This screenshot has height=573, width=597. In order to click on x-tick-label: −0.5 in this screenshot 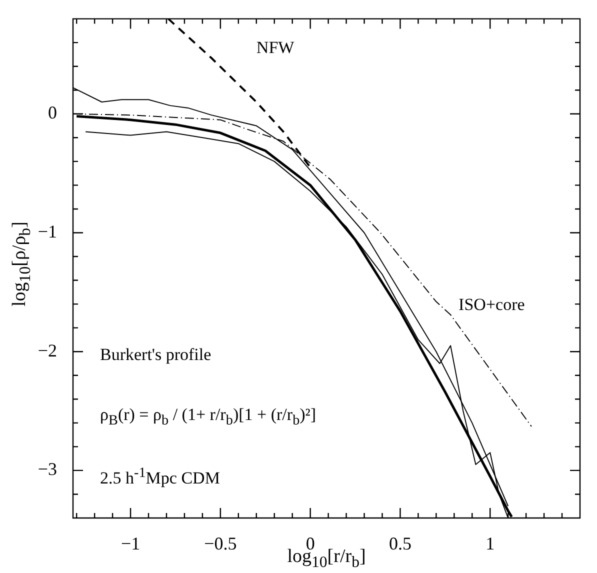, I will do `click(220, 544)`.